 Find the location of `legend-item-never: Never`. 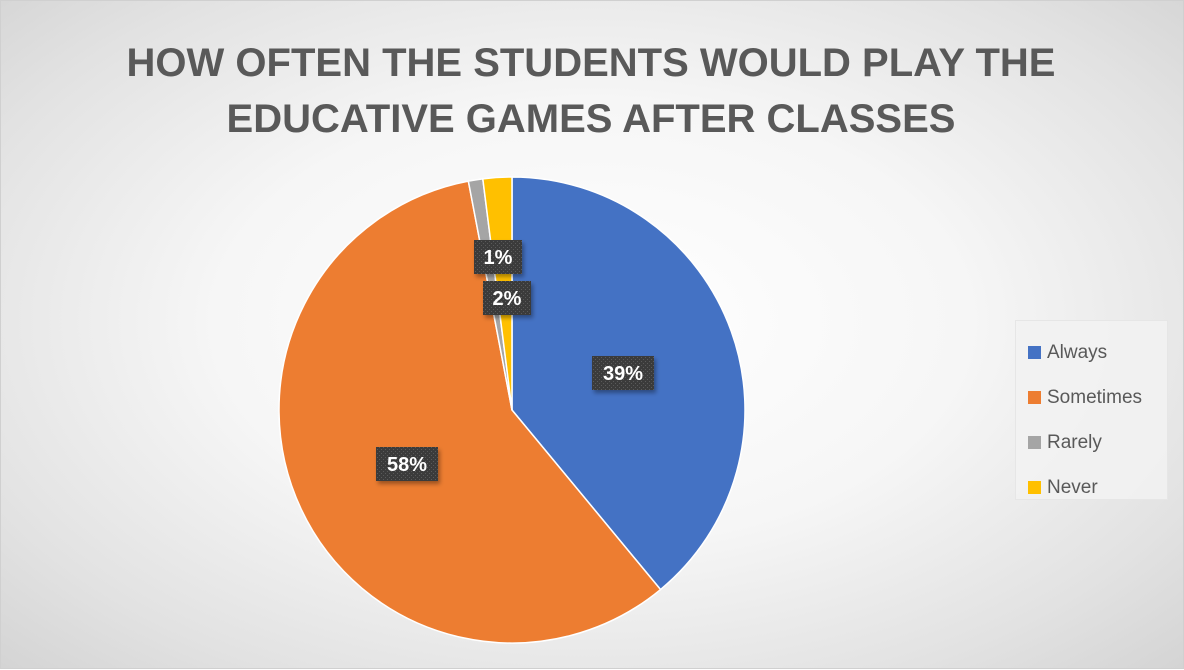

legend-item-never: Never is located at coordinates (1091, 487).